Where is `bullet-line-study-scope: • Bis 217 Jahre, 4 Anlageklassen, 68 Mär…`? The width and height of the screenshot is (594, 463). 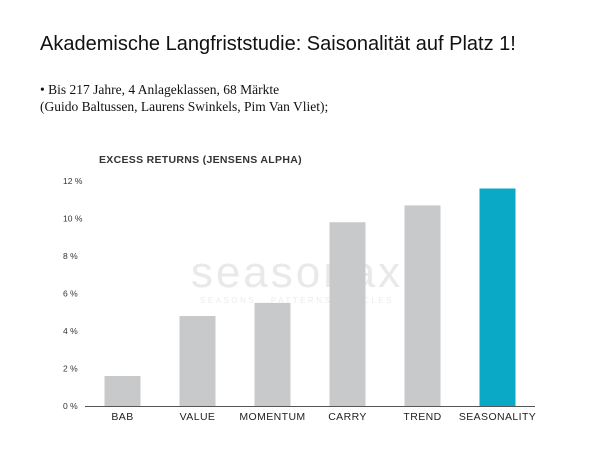 bullet-line-study-scope: • Bis 217 Jahre, 4 Anlageklassen, 68 Mär… is located at coordinates (160, 89).